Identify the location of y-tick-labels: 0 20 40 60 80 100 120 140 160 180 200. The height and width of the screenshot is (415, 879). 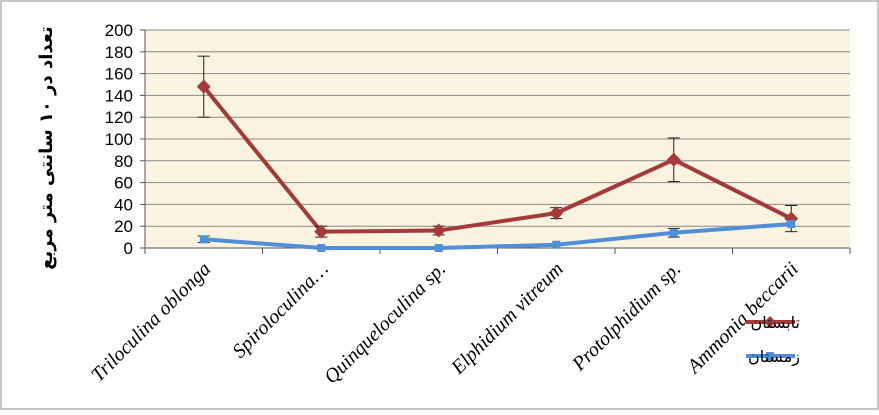
(119, 139).